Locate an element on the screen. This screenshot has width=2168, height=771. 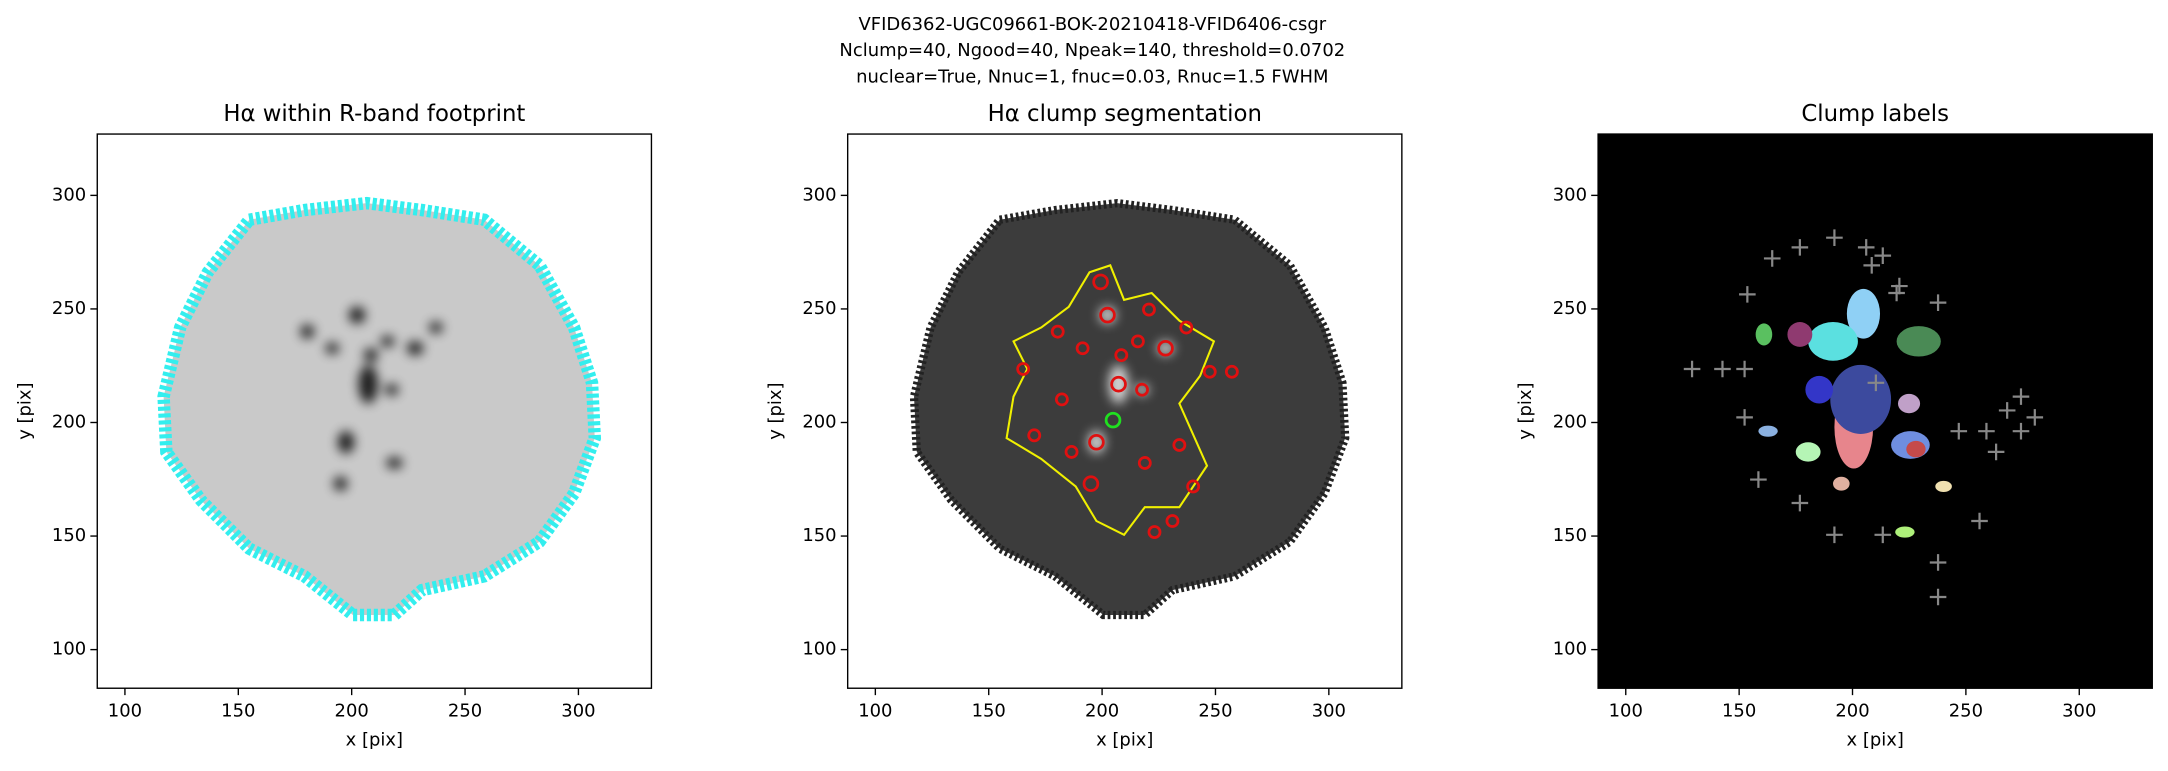
axes-title: Hα clump segmentation is located at coordinates (1125, 114).